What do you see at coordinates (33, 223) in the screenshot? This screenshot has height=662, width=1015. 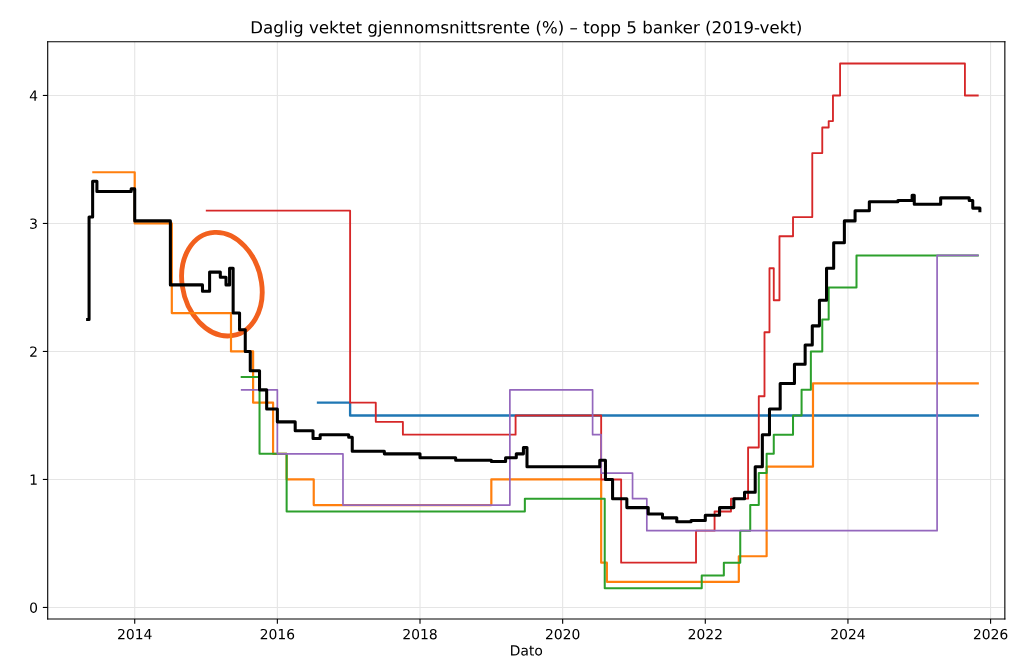 I see `y-tick-label: 3` at bounding box center [33, 223].